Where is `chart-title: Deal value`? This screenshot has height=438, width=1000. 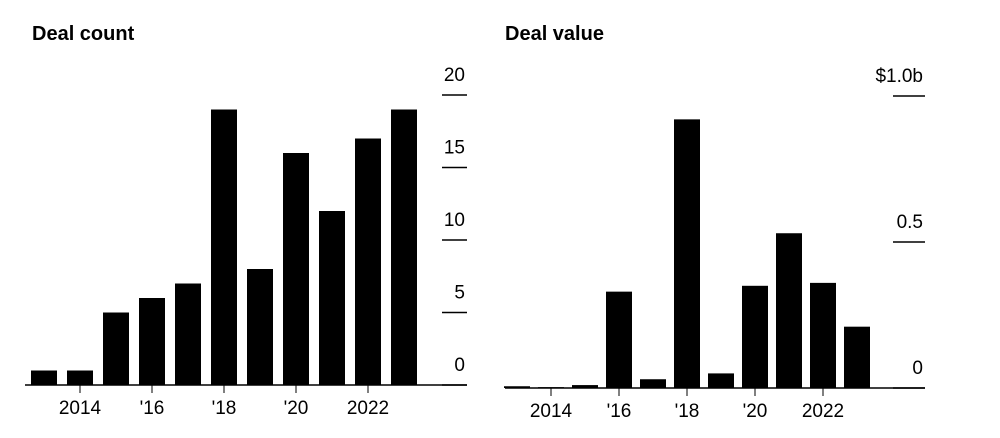 chart-title: Deal value is located at coordinates (554, 34).